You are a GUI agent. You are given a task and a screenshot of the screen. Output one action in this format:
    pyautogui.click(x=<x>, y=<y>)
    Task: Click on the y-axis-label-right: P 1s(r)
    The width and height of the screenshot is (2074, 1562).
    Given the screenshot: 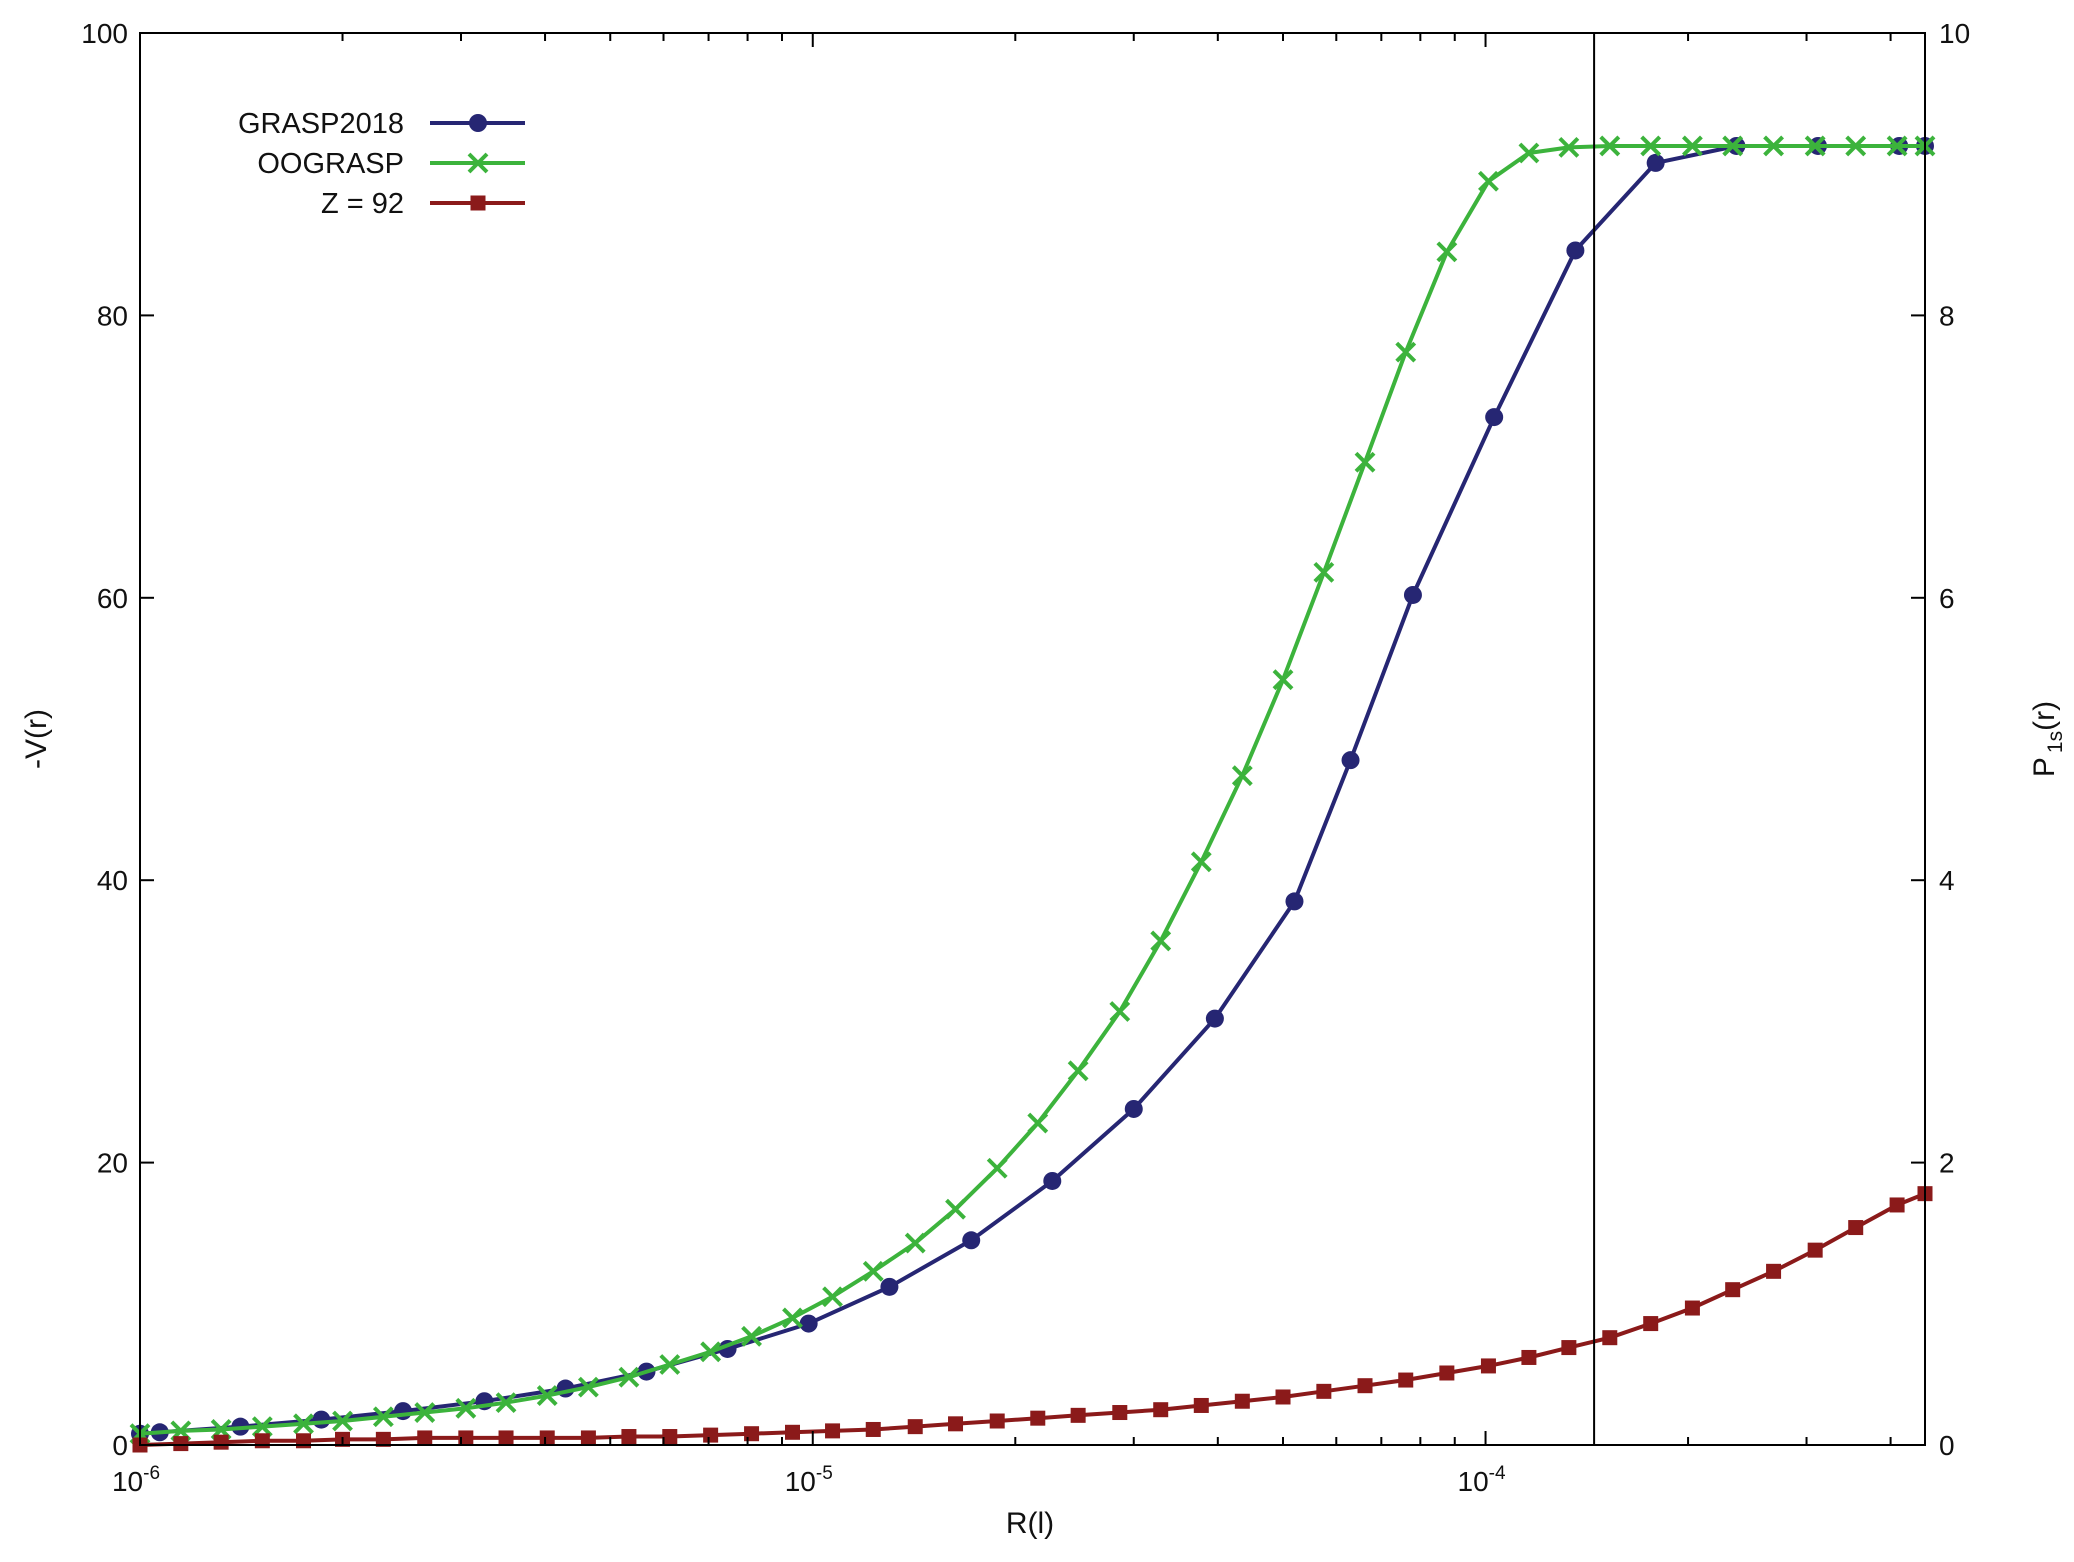 What is the action you would take?
    pyautogui.click(x=2047, y=739)
    